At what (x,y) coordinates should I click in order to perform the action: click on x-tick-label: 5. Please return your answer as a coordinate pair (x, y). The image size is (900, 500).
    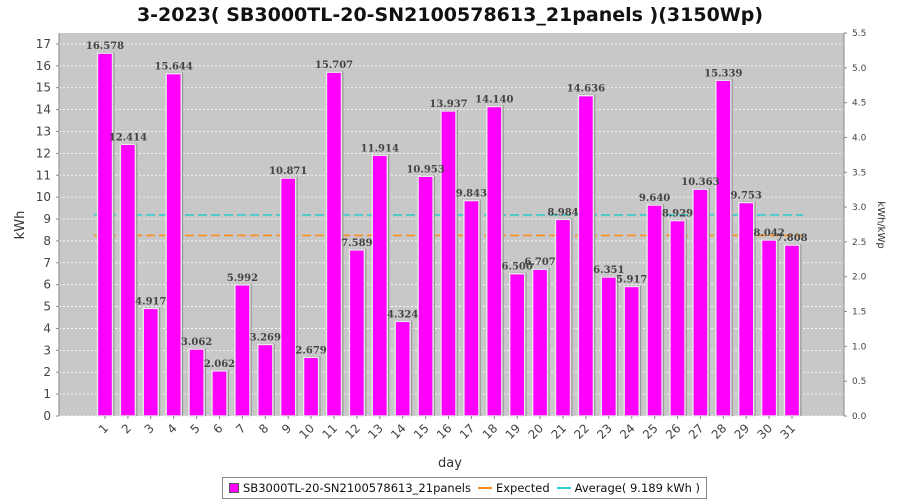
    Looking at the image, I should click on (194, 428).